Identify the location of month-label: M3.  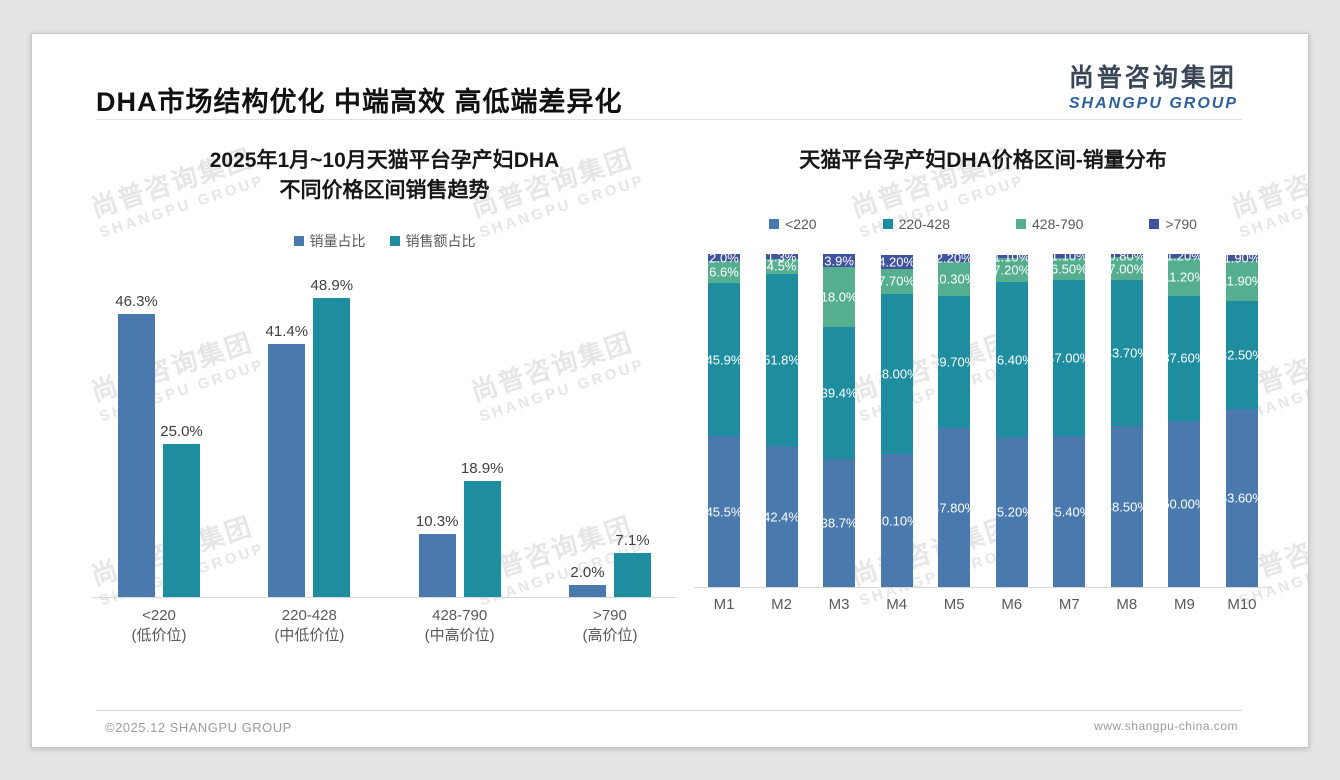
(839, 605).